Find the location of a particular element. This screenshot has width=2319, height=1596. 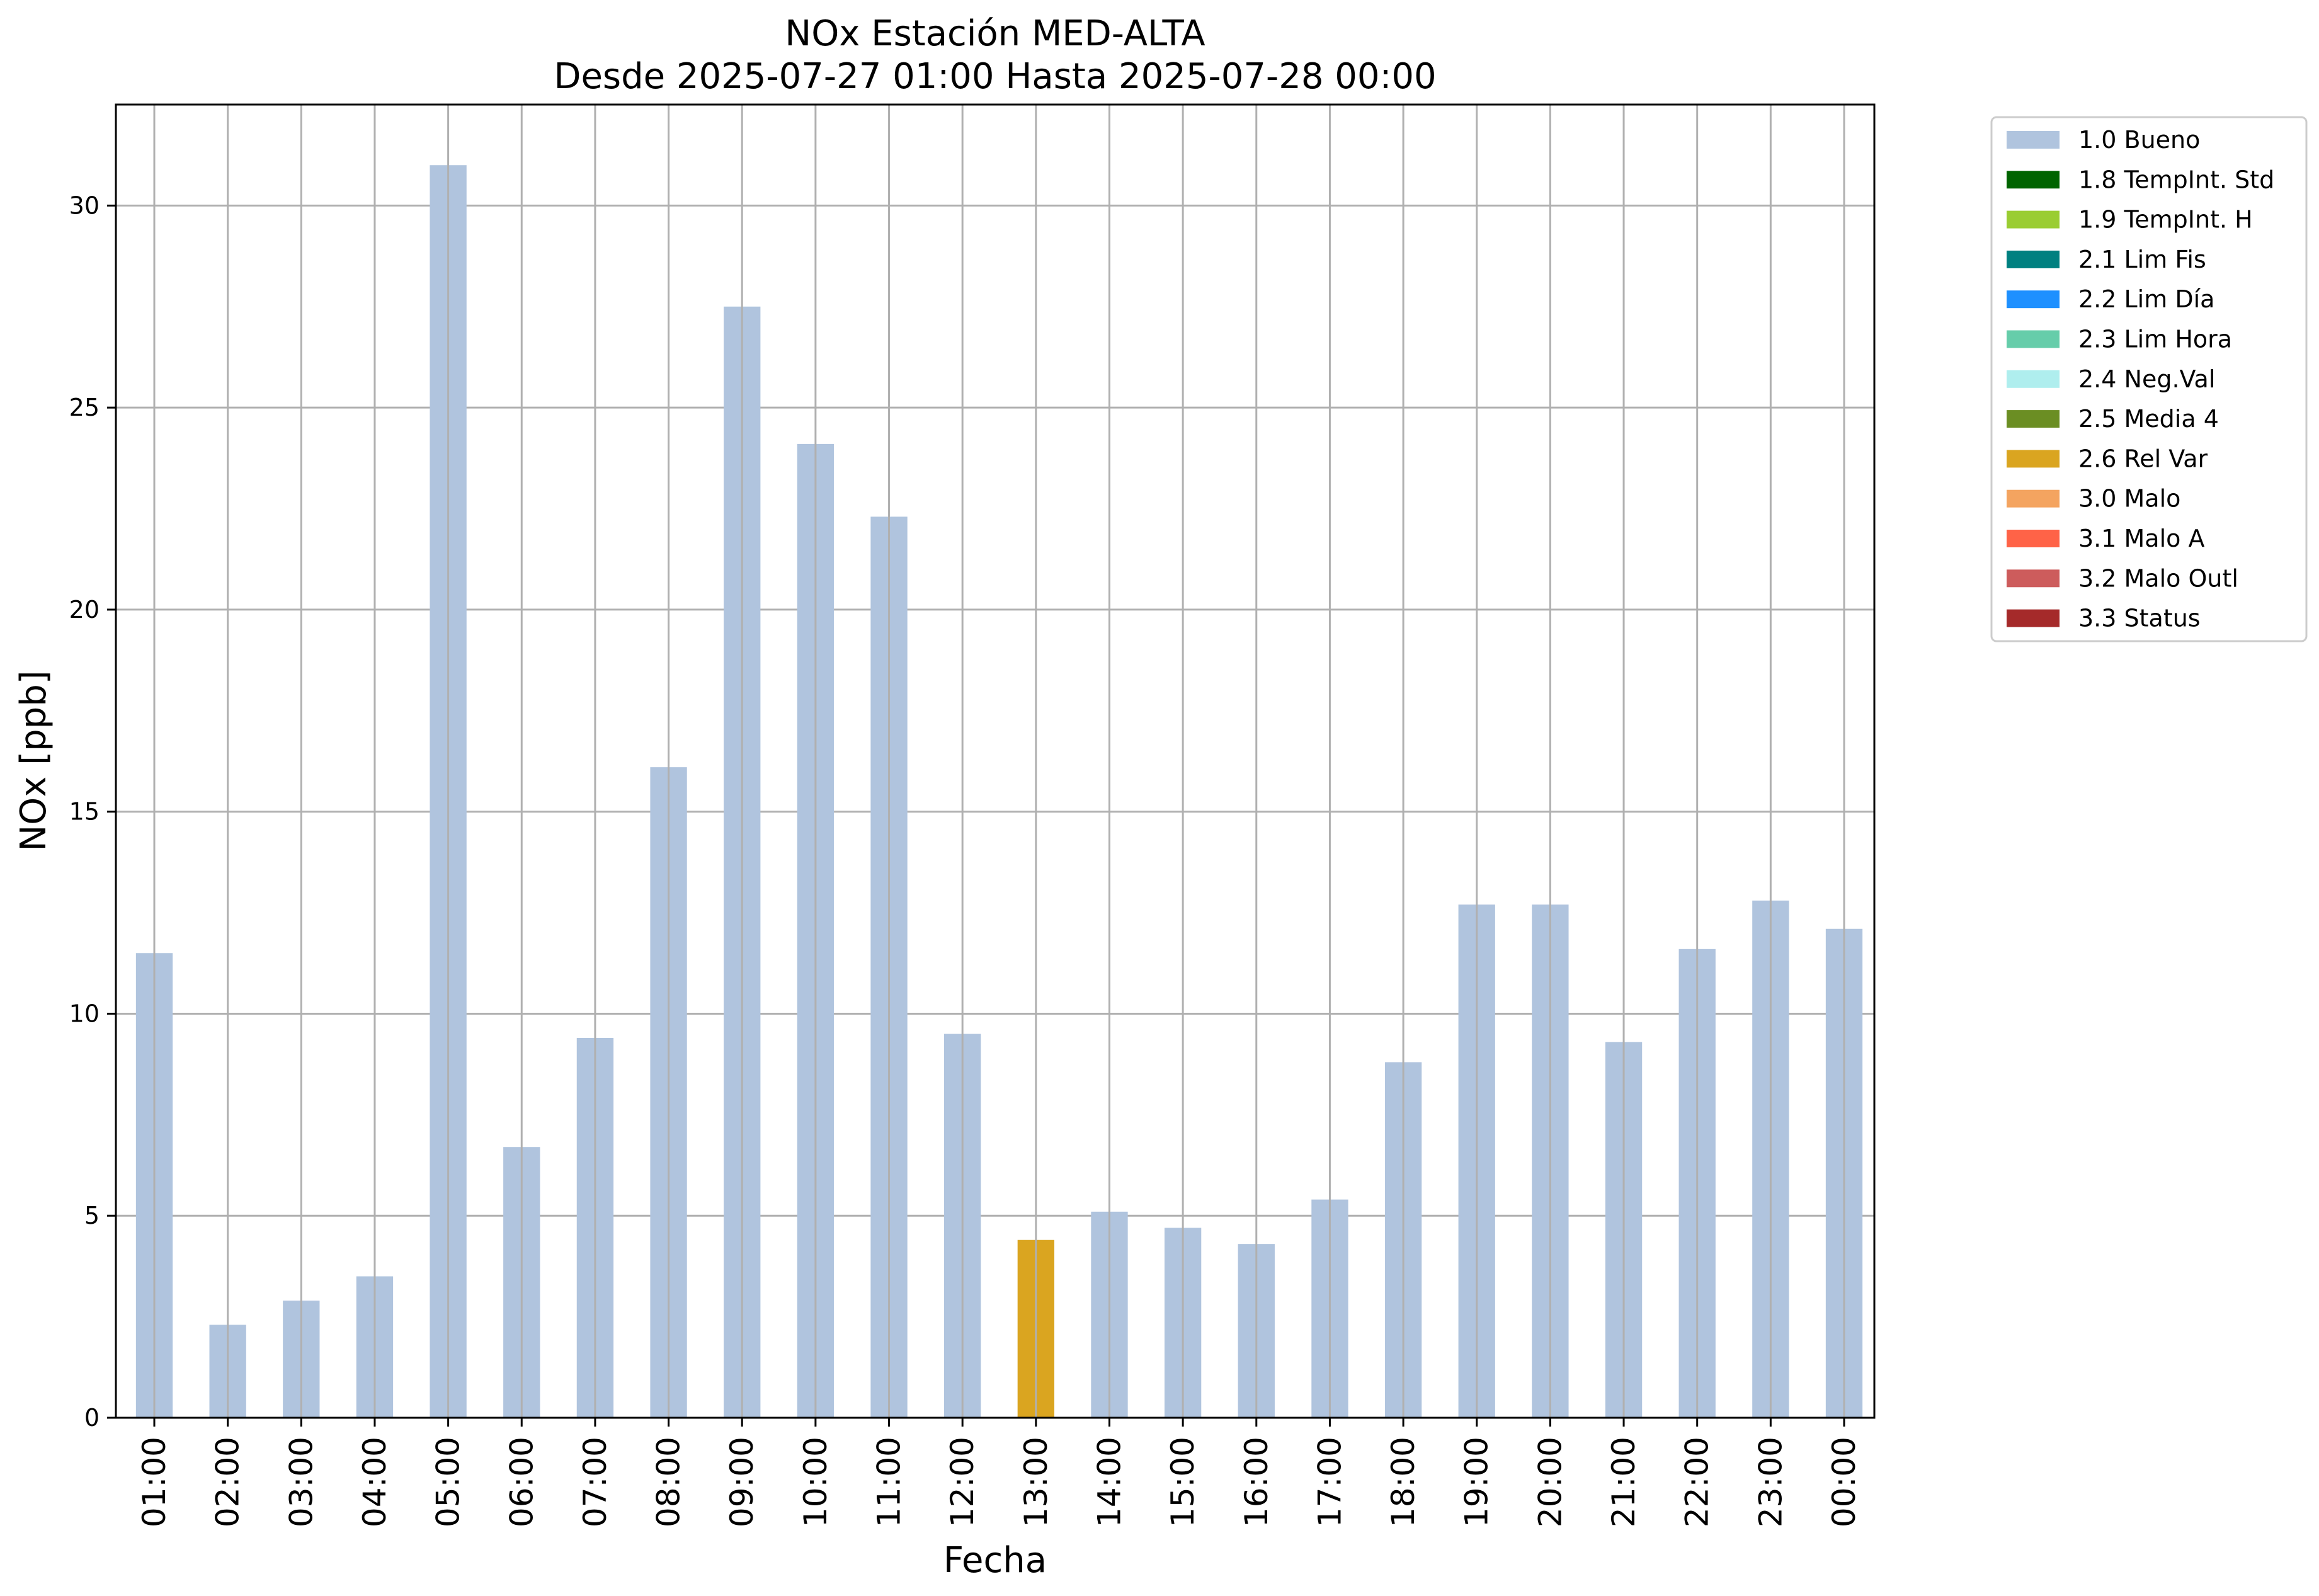

y-tick-label: 0 is located at coordinates (92, 1418).